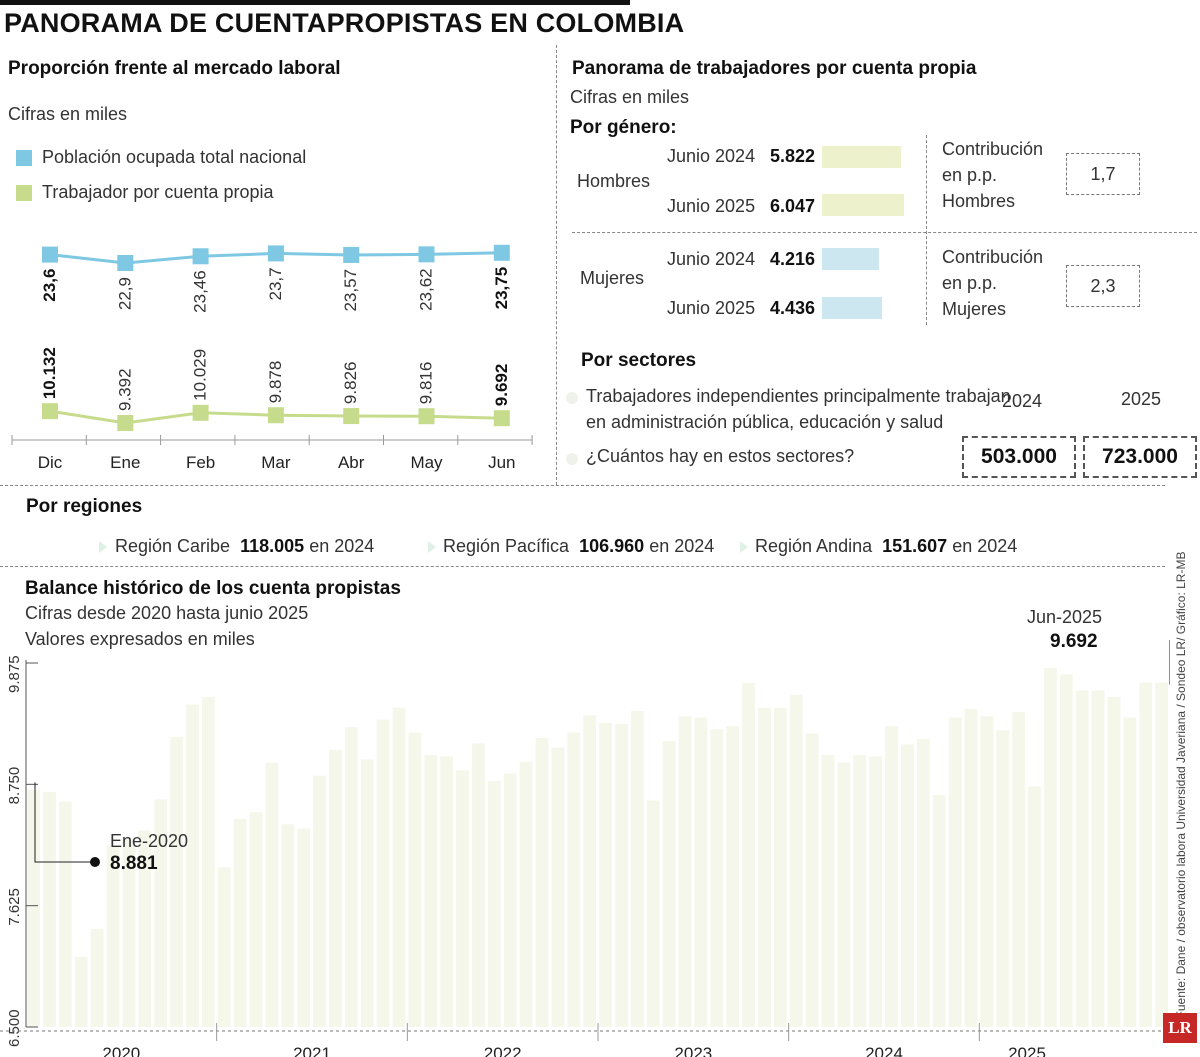 The image size is (1200, 1057). What do you see at coordinates (993, 257) in the screenshot?
I see `contrib-mujeres-l1: Contribución` at bounding box center [993, 257].